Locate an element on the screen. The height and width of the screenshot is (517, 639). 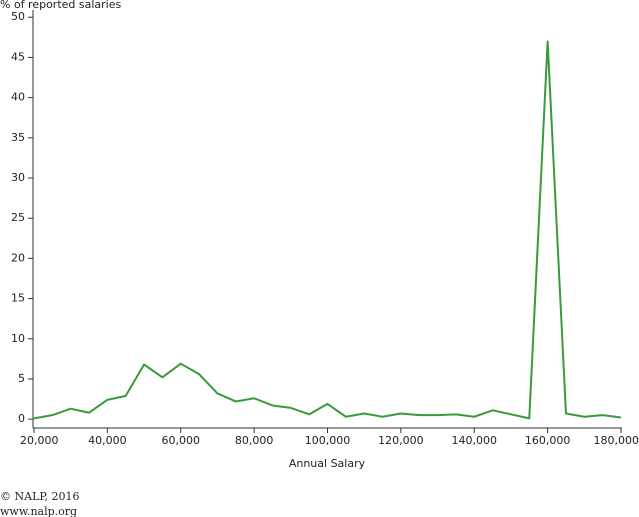
y-tick-label: 30 is located at coordinates (18, 177).